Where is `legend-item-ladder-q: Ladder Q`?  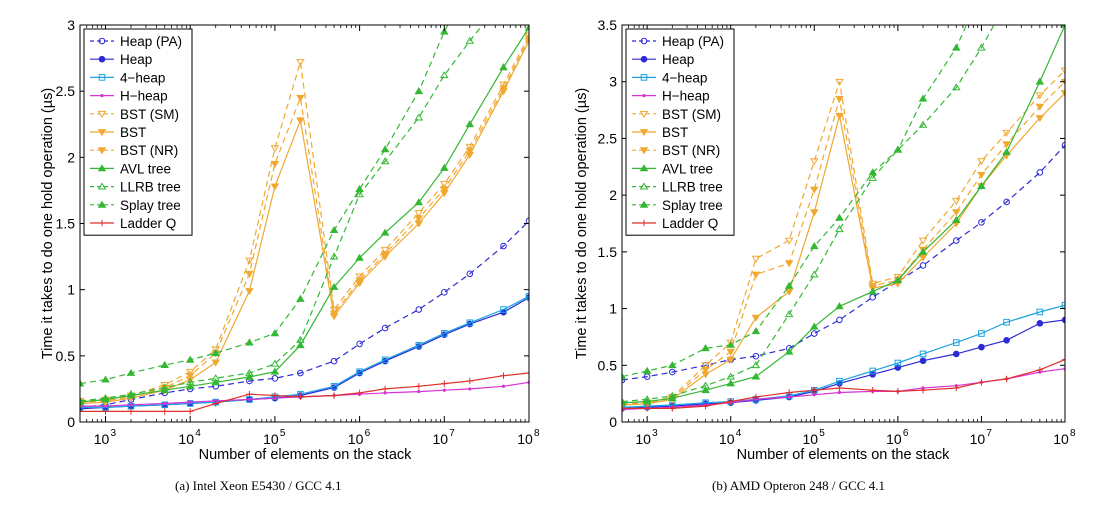
legend-item-ladder-q: Ladder Q is located at coordinates (675, 223).